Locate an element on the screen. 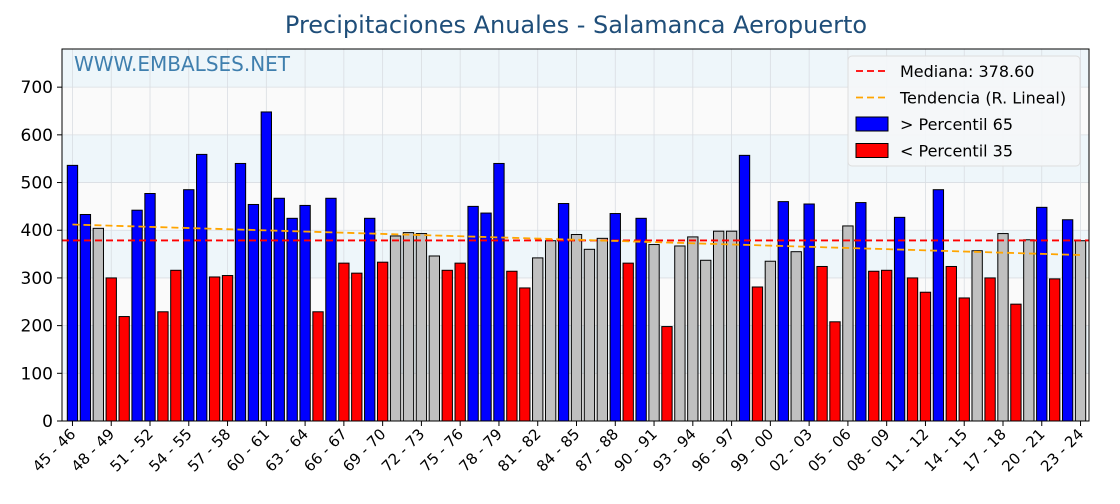  legend-label-trend: Tendencia (R. Lineal) is located at coordinates (982, 98).